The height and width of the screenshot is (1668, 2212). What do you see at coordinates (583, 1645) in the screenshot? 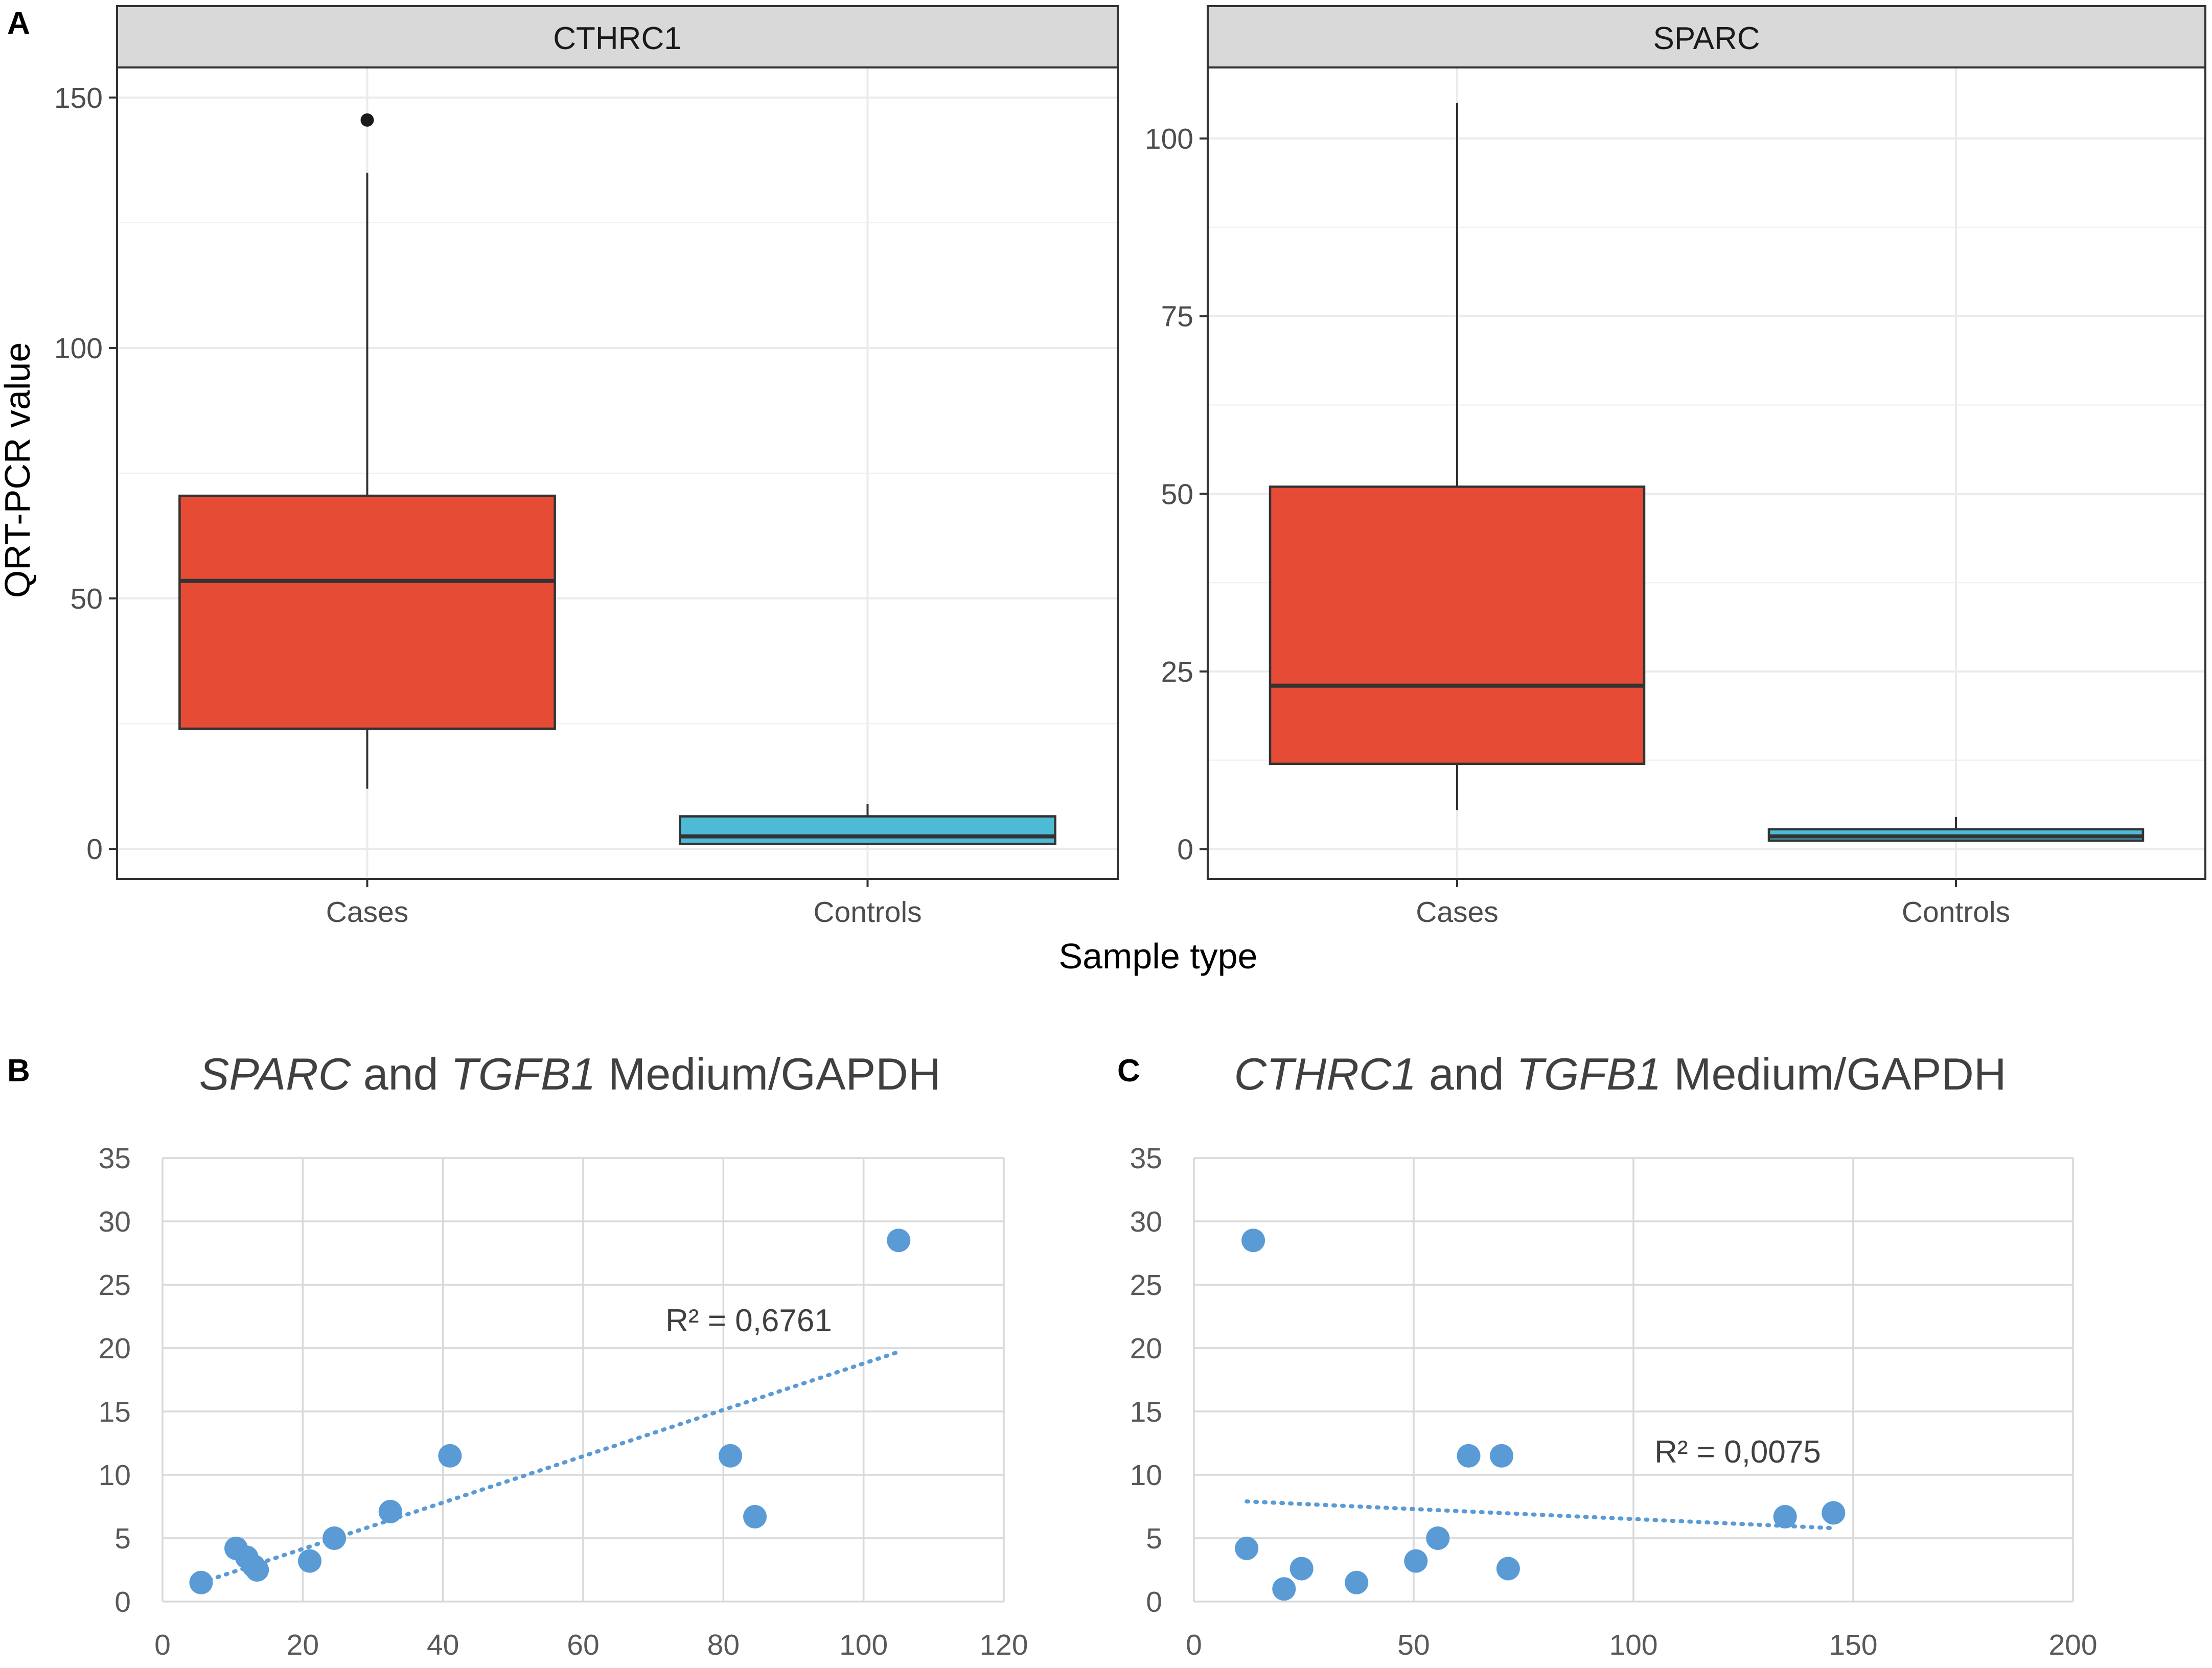
I see `x-tick-label: 60` at bounding box center [583, 1645].